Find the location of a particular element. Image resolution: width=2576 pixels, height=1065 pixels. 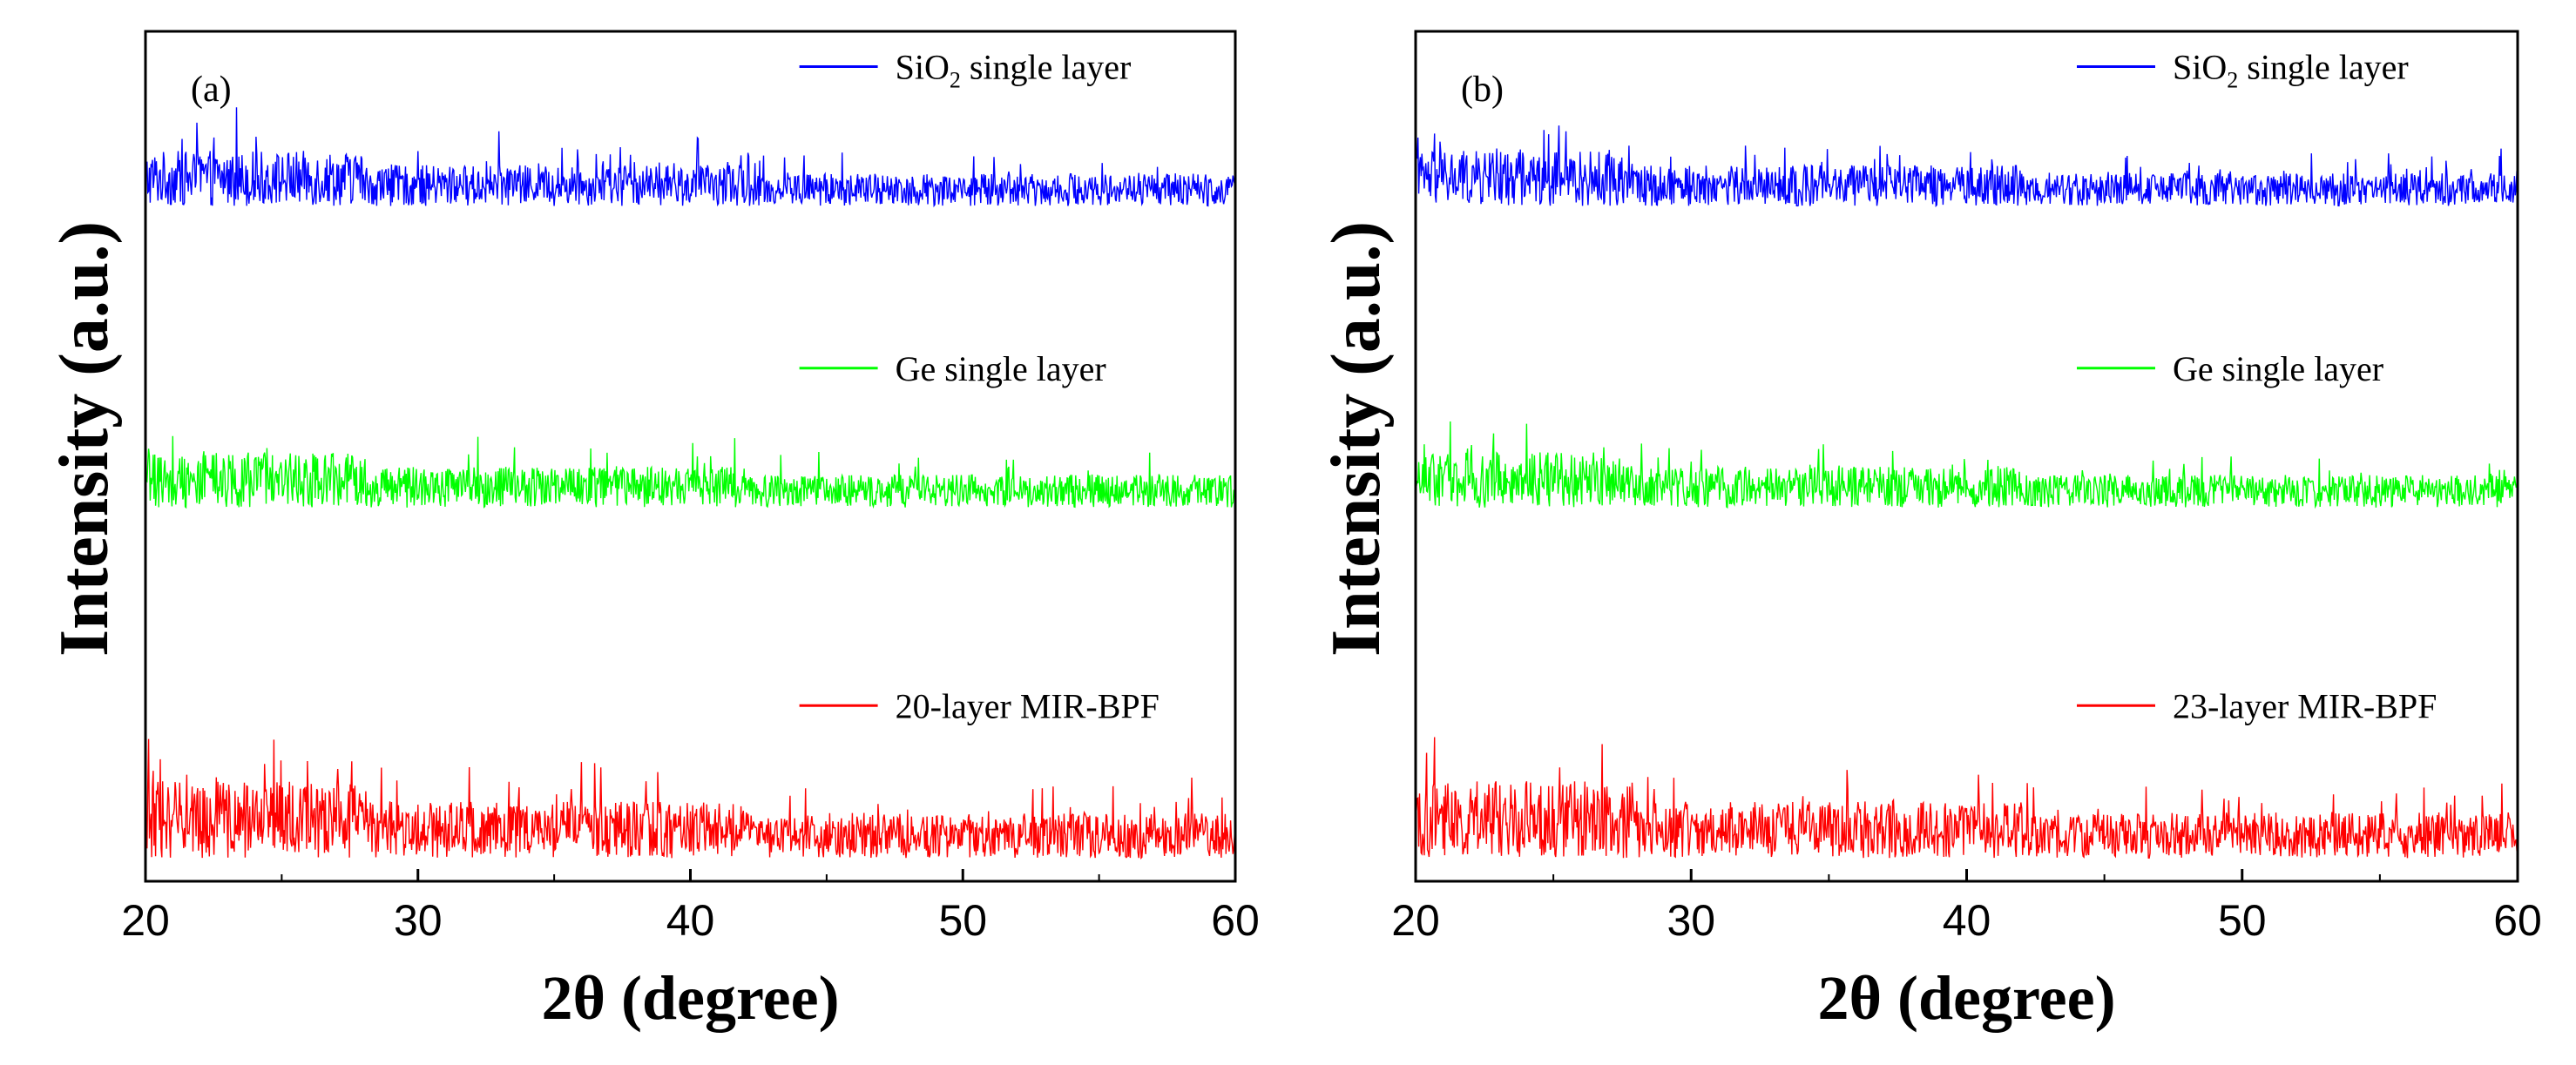

legend-label-3: 23-layer MIR-BPF is located at coordinates (2305, 706).